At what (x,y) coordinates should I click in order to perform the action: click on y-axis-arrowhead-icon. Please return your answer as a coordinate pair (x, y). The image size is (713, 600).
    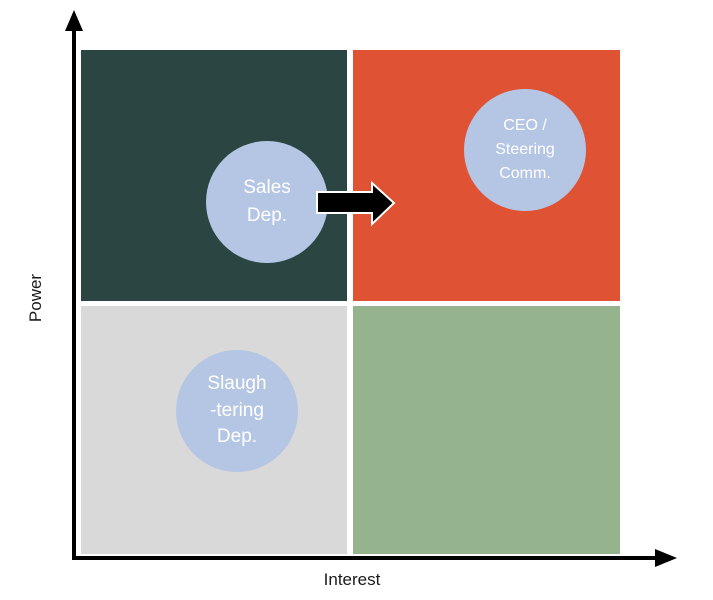
    Looking at the image, I should click on (74, 20).